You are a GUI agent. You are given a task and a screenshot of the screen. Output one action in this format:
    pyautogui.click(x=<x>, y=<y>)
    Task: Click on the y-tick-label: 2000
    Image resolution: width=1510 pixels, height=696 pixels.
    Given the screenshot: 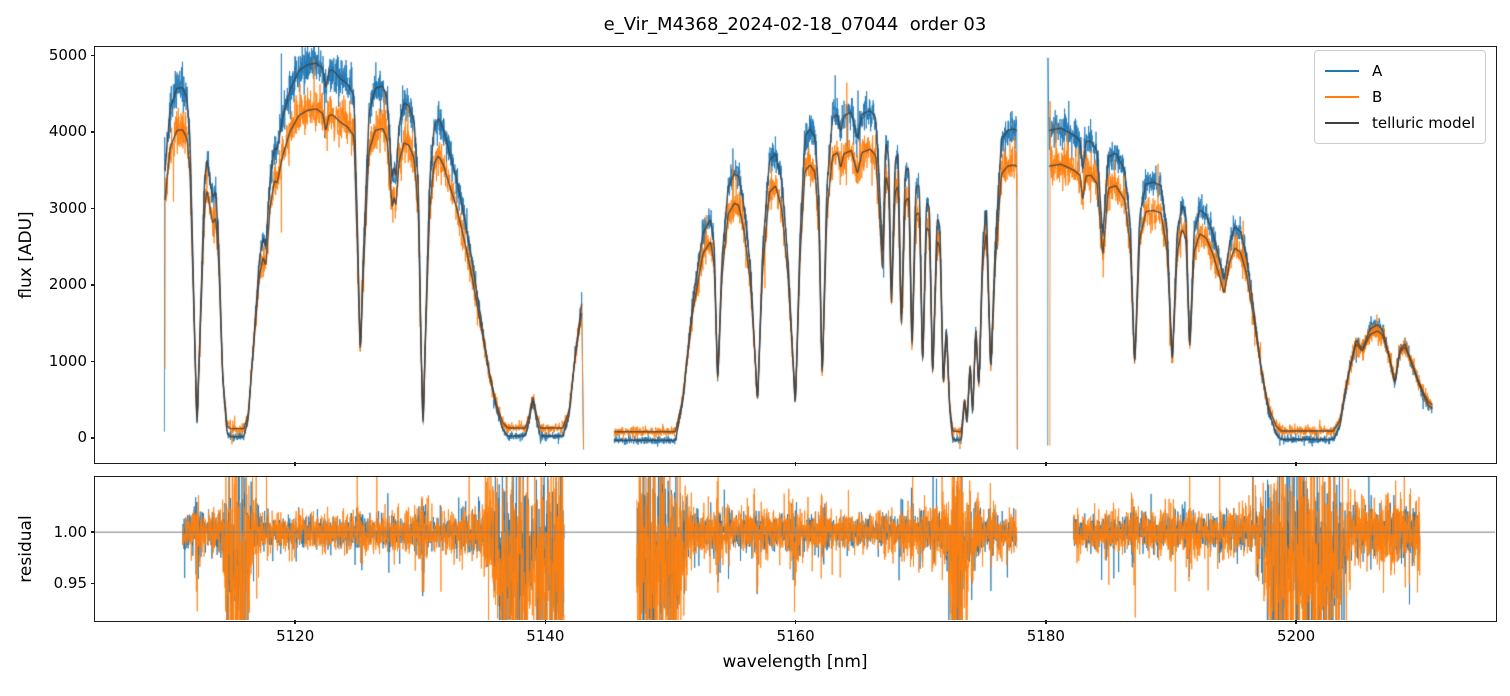 What is the action you would take?
    pyautogui.click(x=67, y=284)
    